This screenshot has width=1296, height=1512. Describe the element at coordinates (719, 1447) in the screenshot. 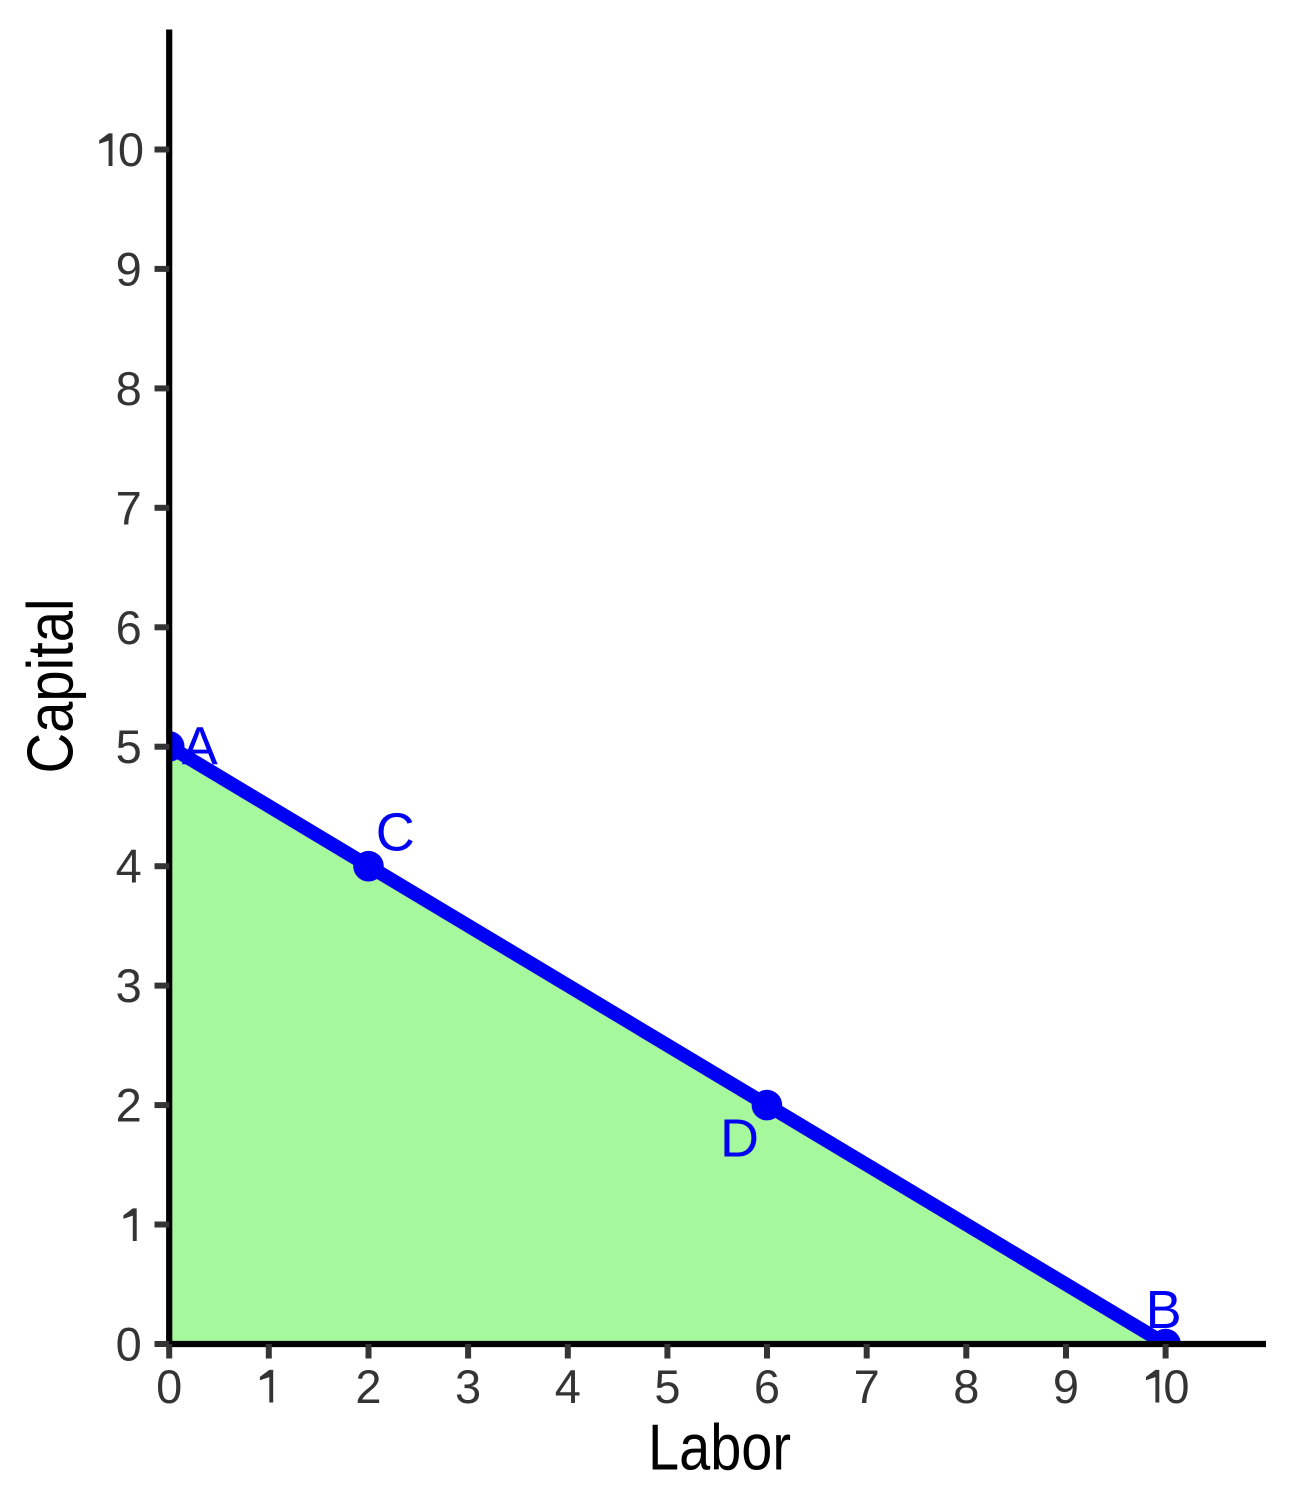

I see `svg-text: Labor` at that location.